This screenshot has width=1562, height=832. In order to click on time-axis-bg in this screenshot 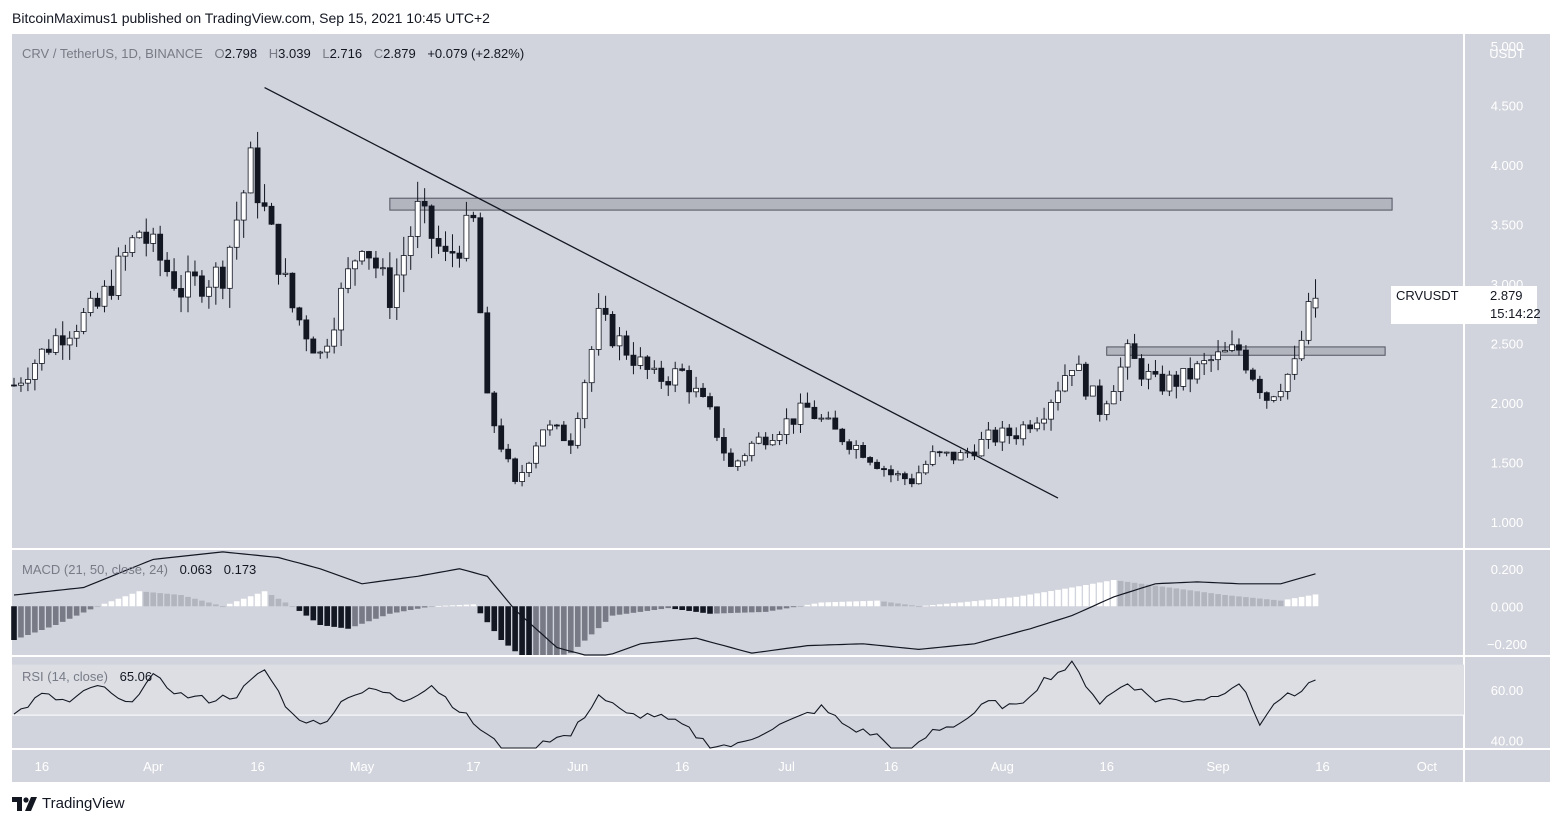, I will do `click(738, 766)`.